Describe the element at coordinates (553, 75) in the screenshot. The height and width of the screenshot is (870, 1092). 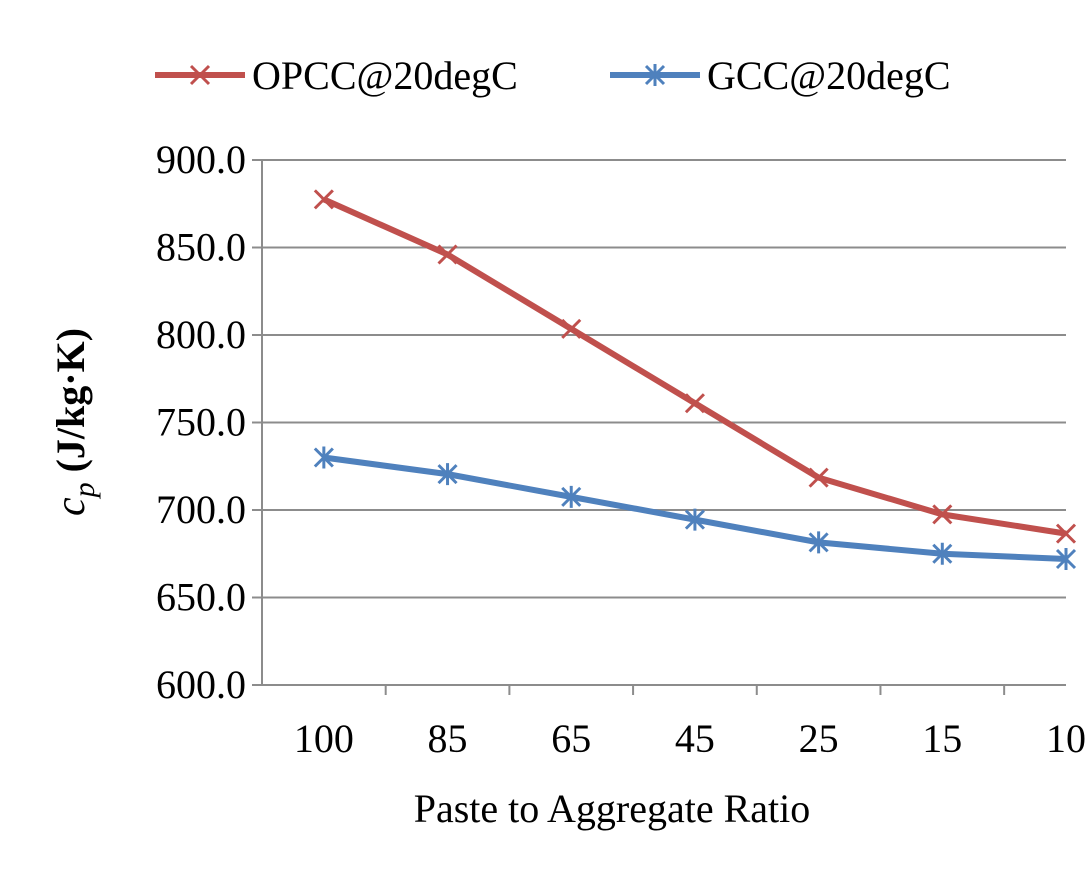
I see `legend: OPCC@20degC GCC@20degC` at that location.